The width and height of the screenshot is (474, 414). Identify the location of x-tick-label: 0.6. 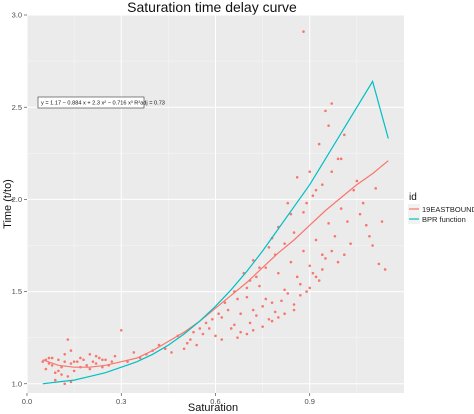
(215, 401).